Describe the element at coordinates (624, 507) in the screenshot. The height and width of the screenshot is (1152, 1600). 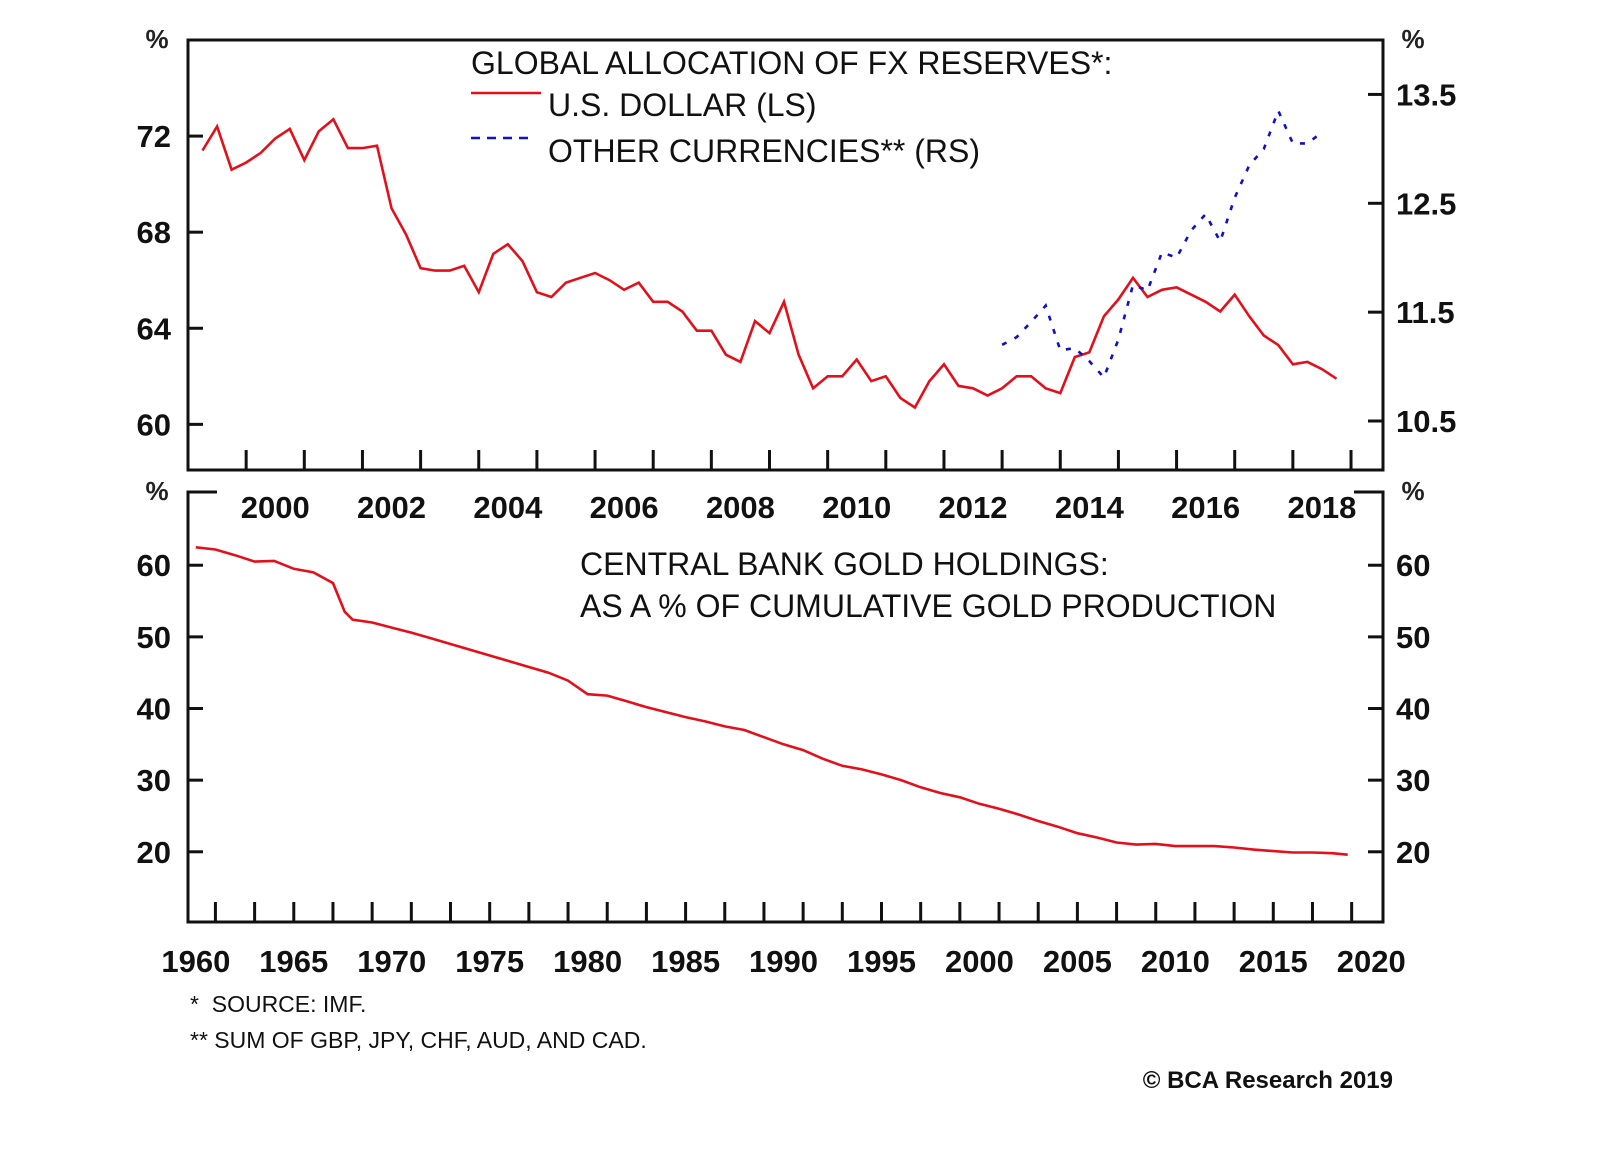
I see `top-xtick-label: 2006` at that location.